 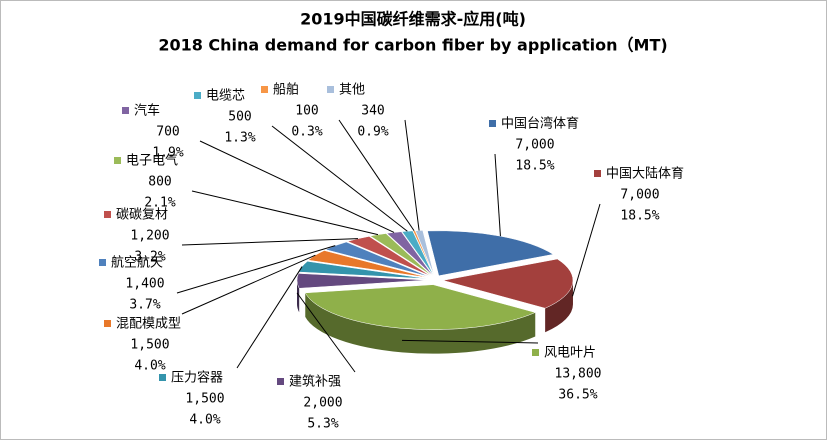 What do you see at coordinates (239, 117) in the screenshot?
I see `value-label: 500` at bounding box center [239, 117].